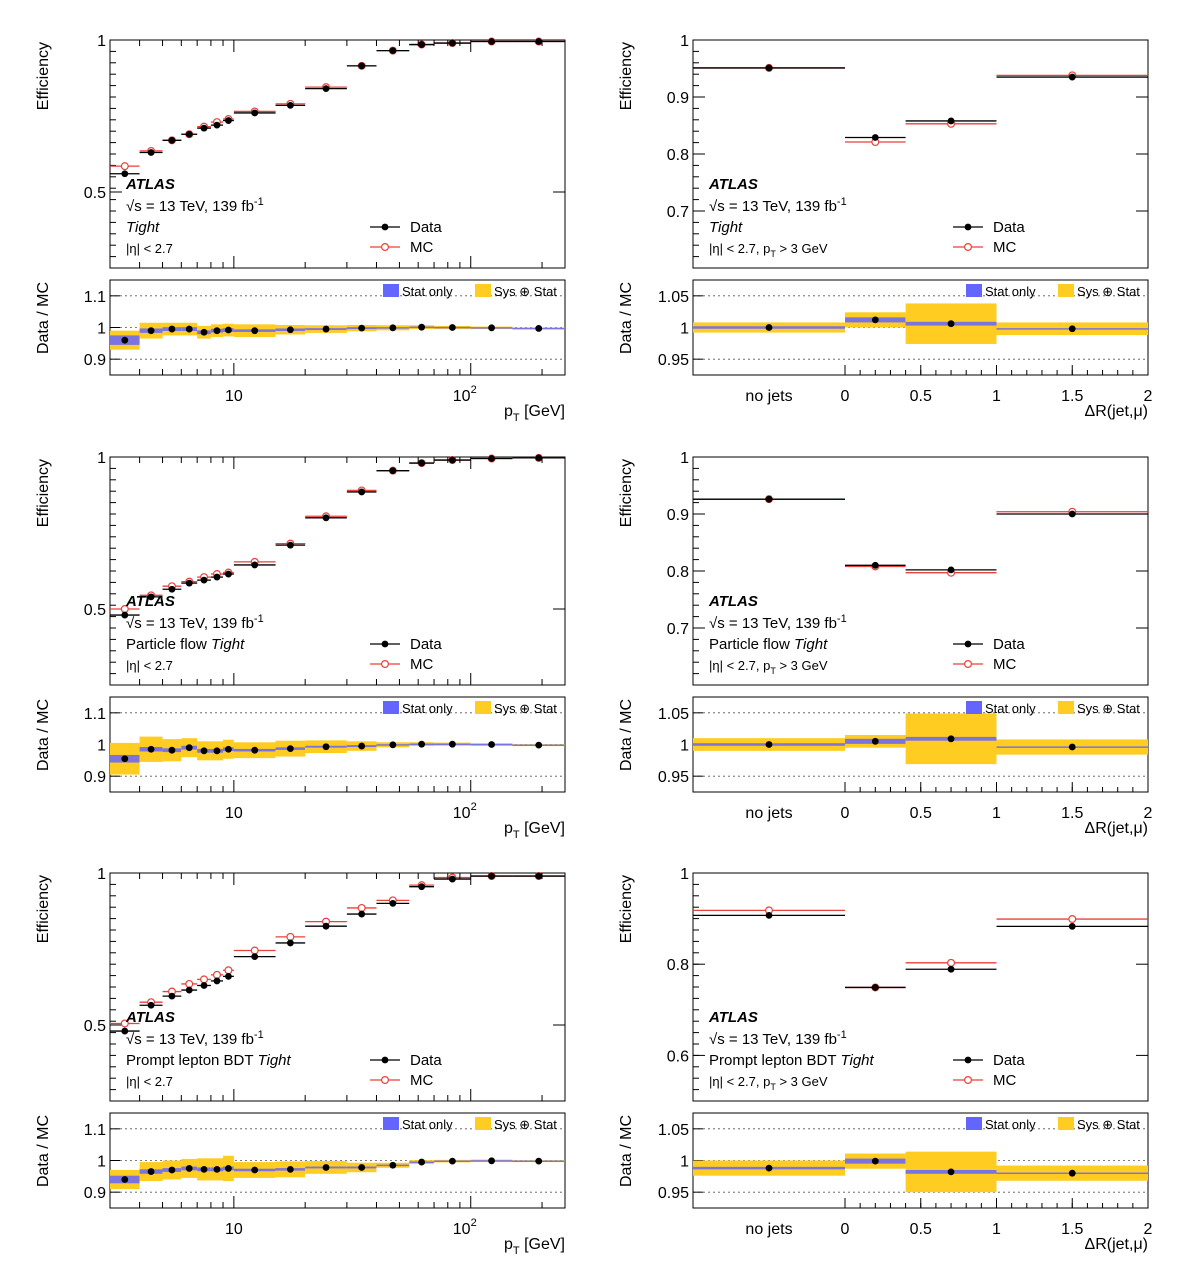  I want to click on ratio-y-tick-label: 0.95, so click(673, 360).